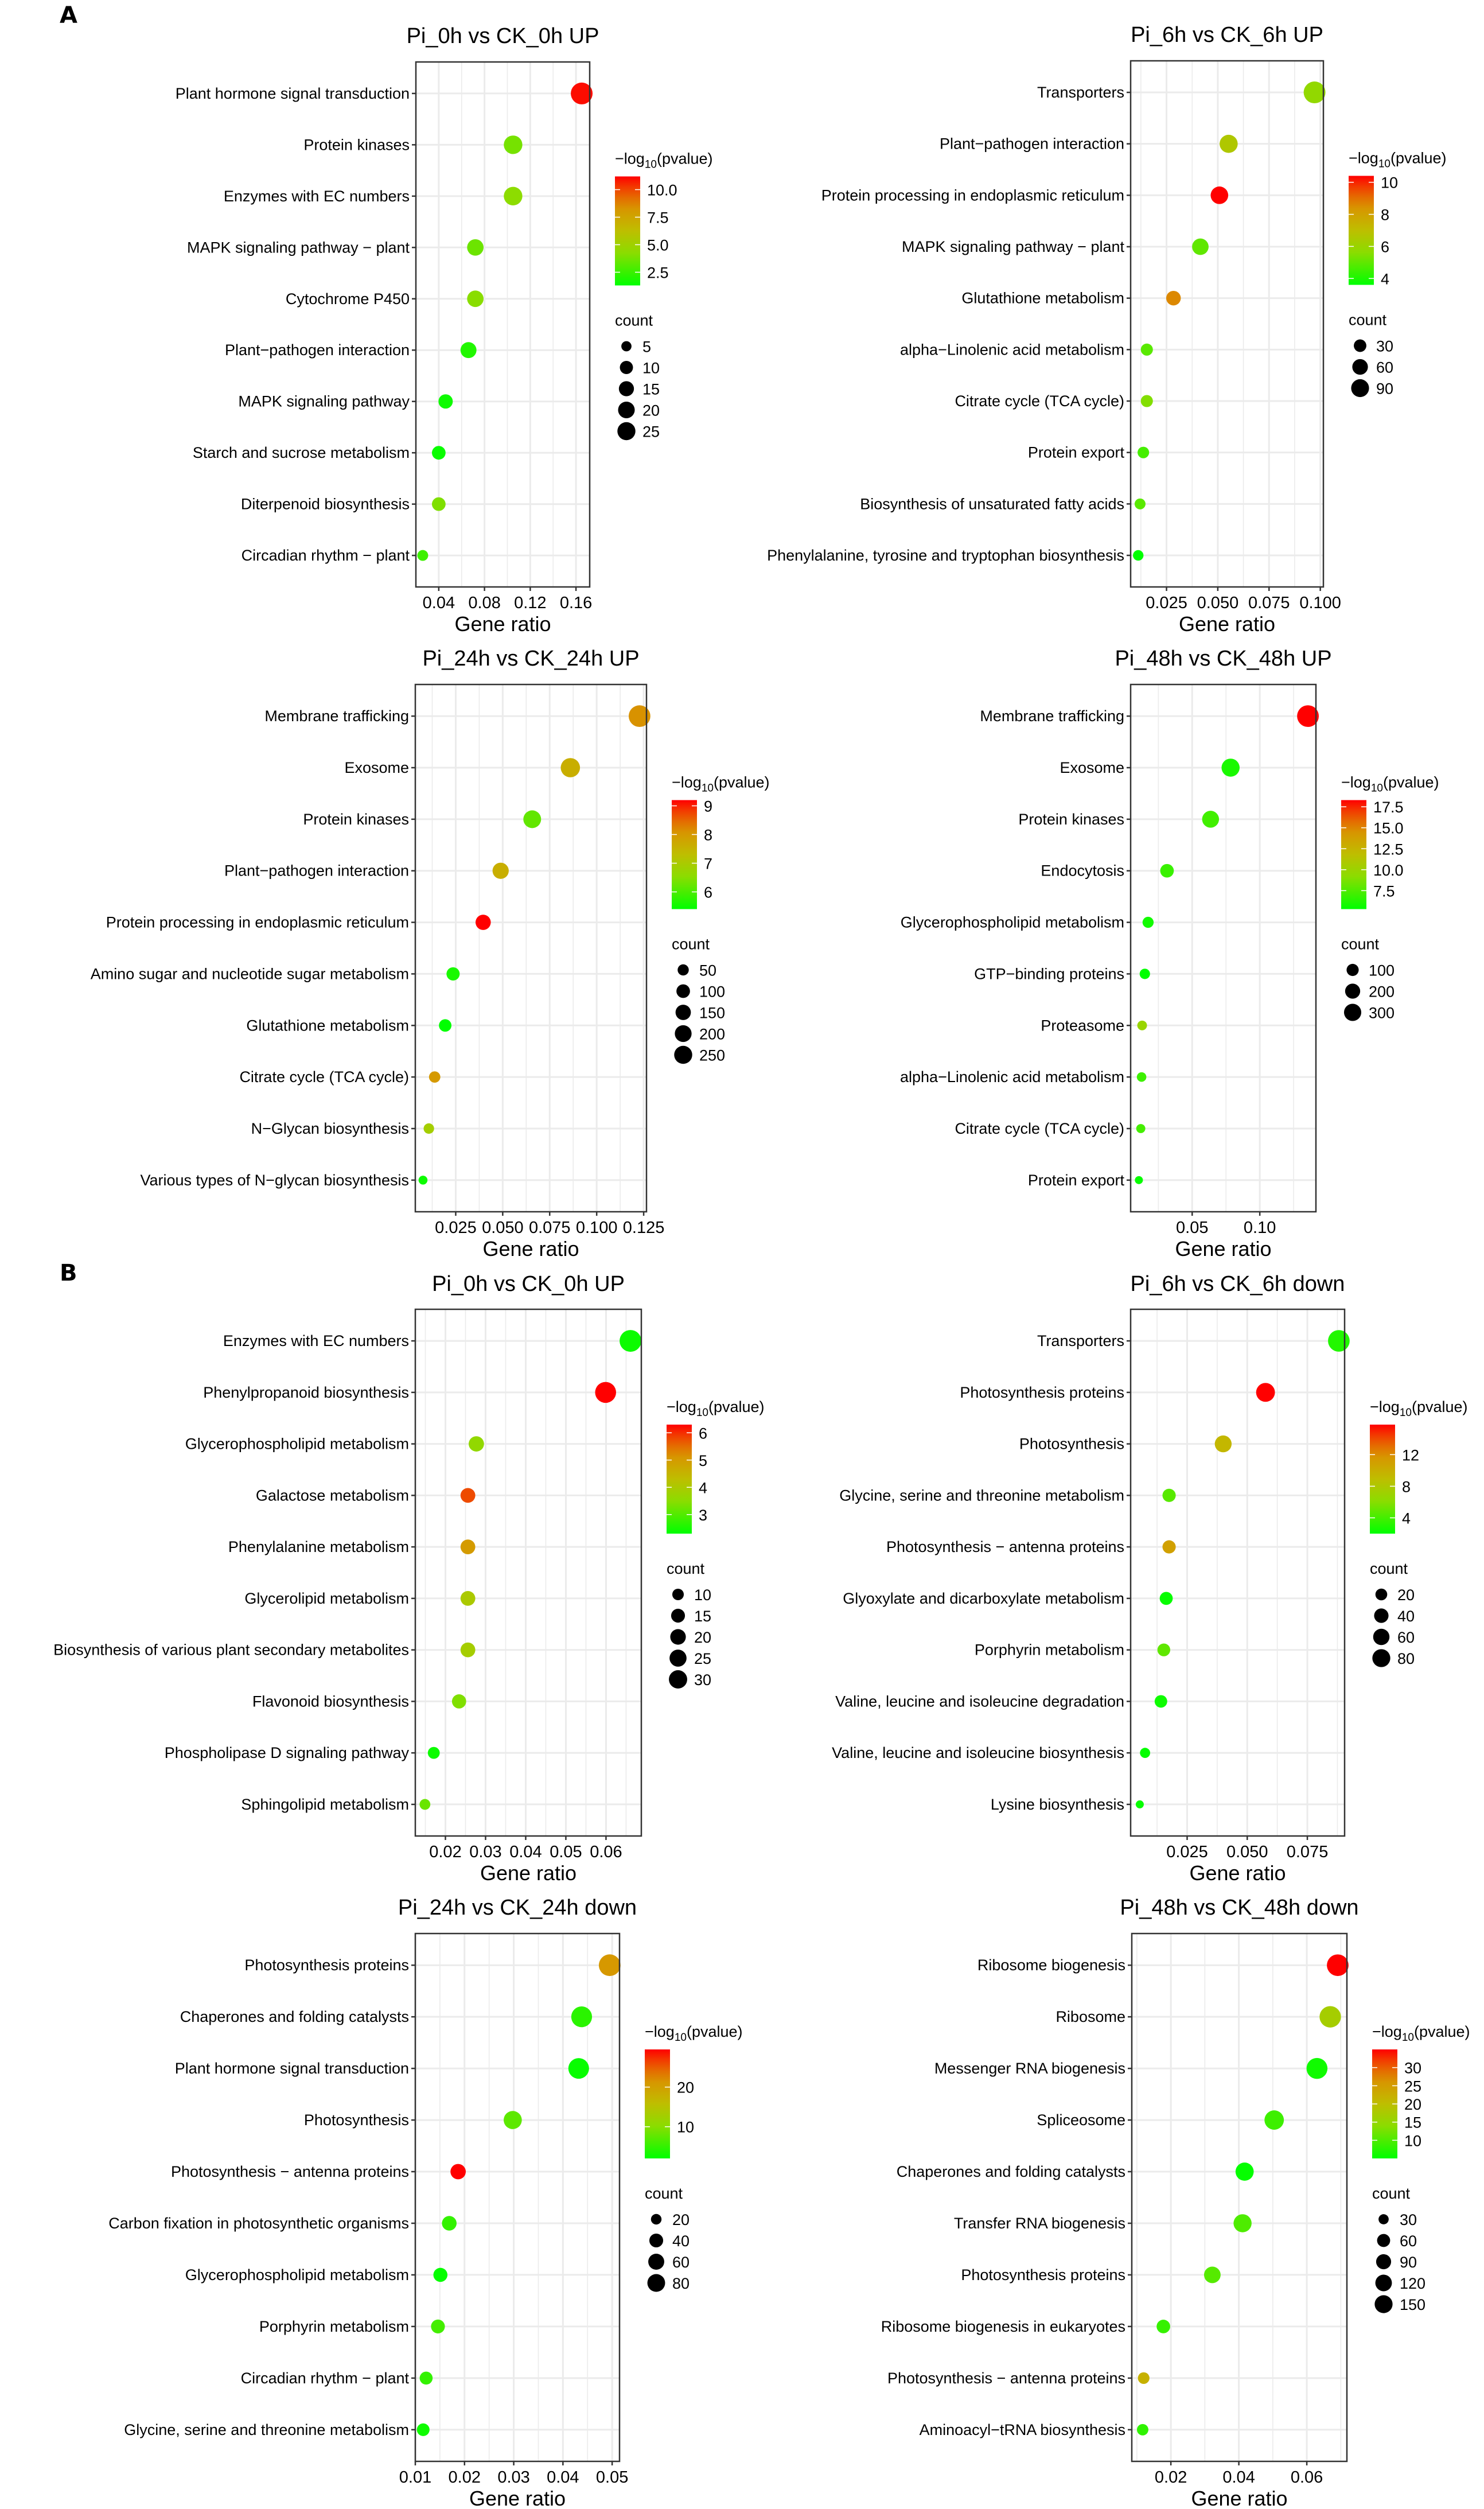 This screenshot has height=2509, width=1484. I want to click on x-tick-label: 0.01, so click(415, 2477).